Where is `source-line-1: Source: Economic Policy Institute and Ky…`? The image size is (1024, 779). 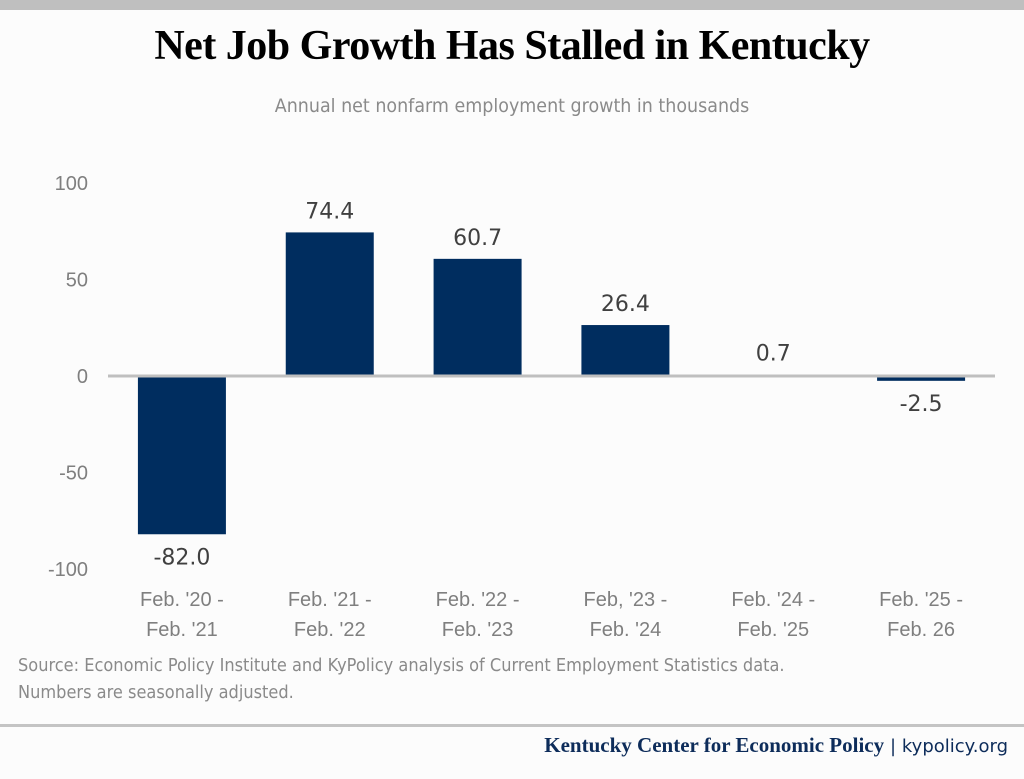 source-line-1: Source: Economic Policy Institute and Ky… is located at coordinates (401, 665).